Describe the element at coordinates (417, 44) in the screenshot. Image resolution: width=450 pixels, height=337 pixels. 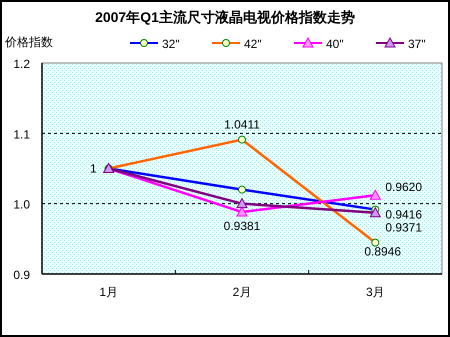
I see `legend-label: 37"` at that location.